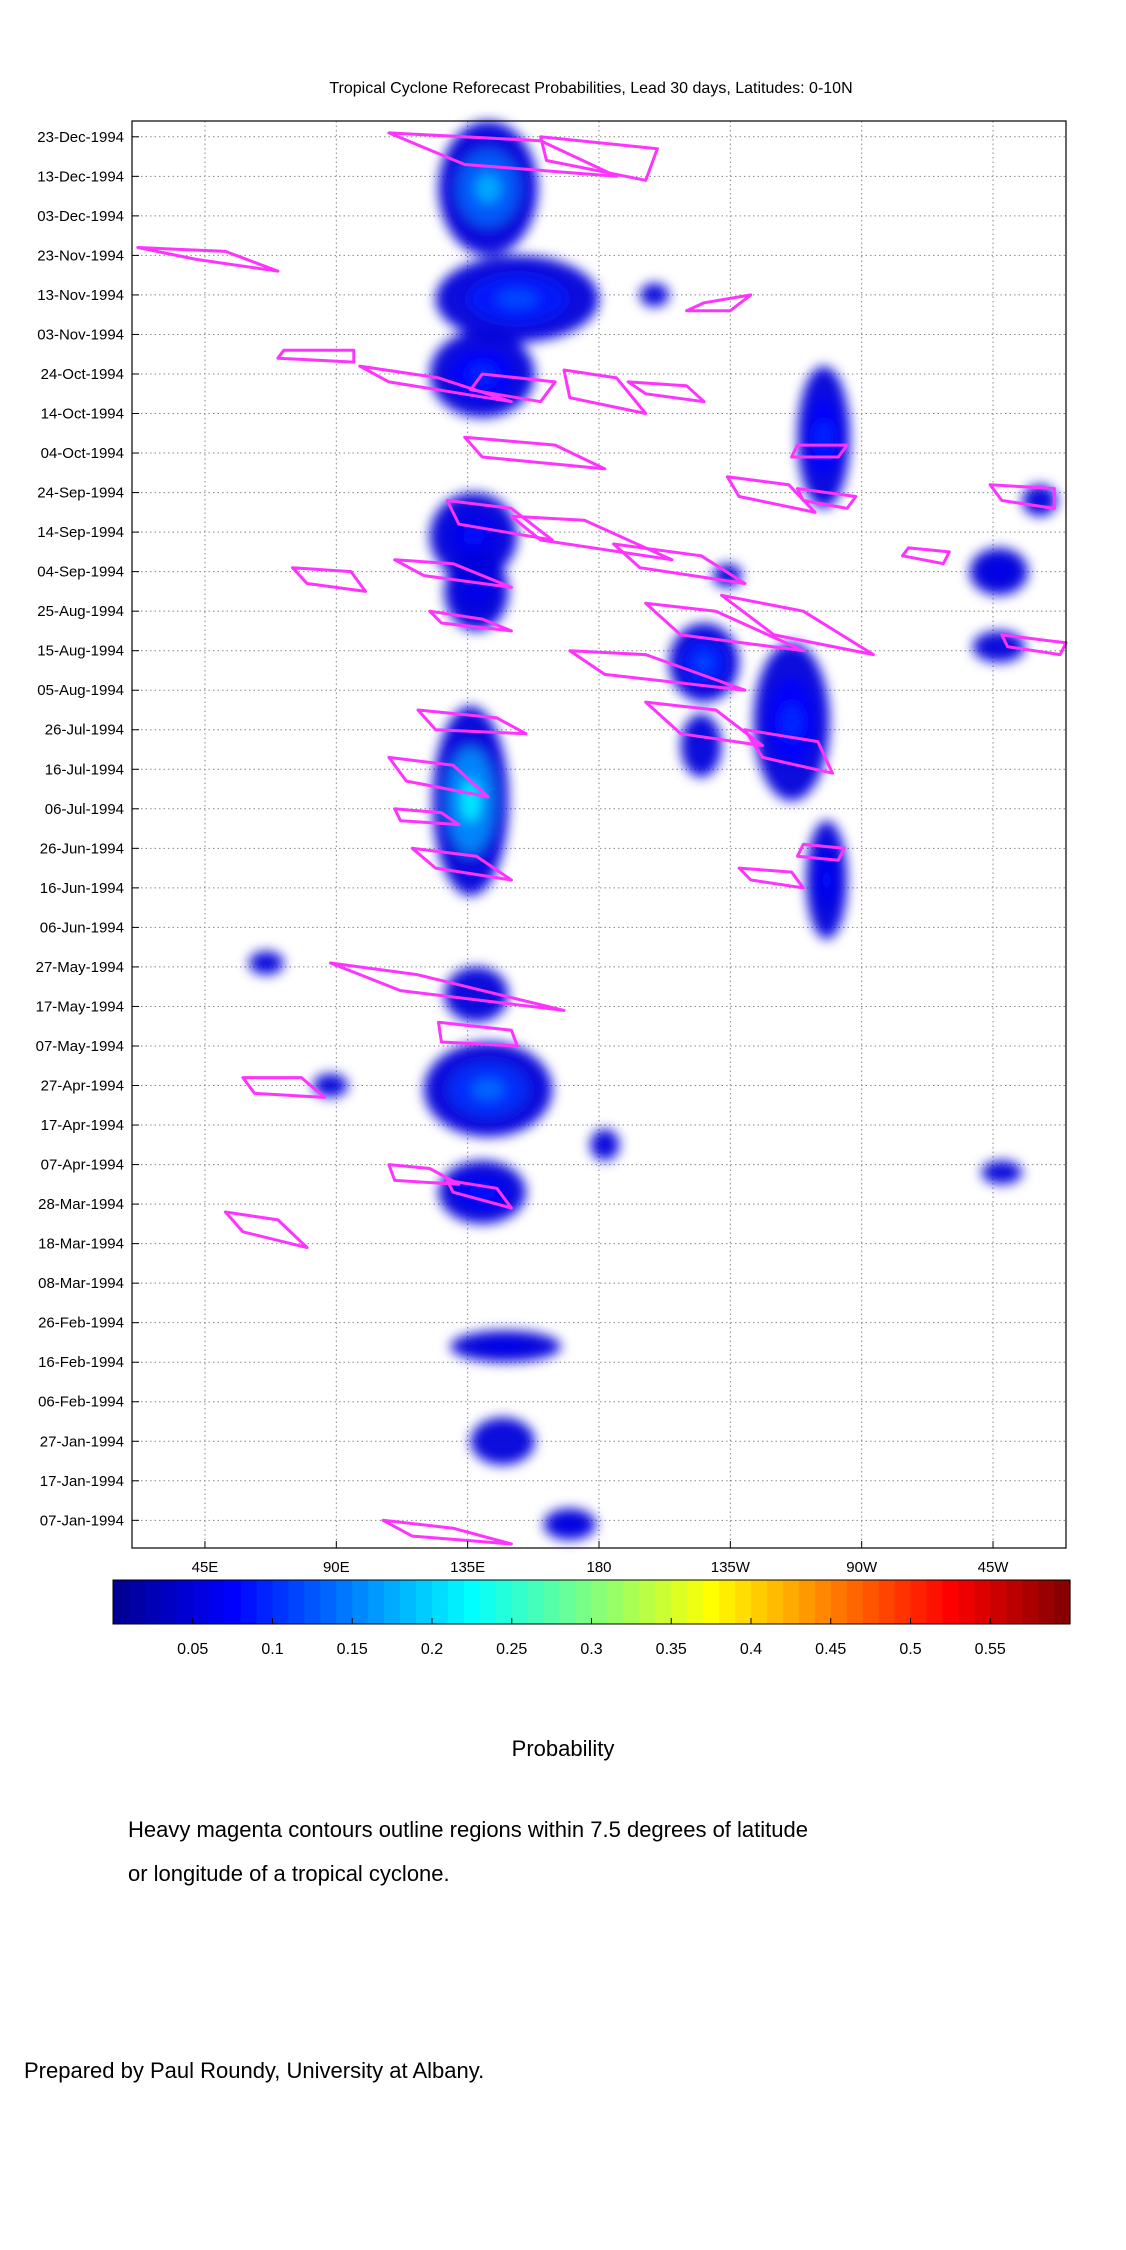 Image resolution: width=1126 pixels, height=2250 pixels. I want to click on colorbar-tick-label: 0.2, so click(432, 1649).